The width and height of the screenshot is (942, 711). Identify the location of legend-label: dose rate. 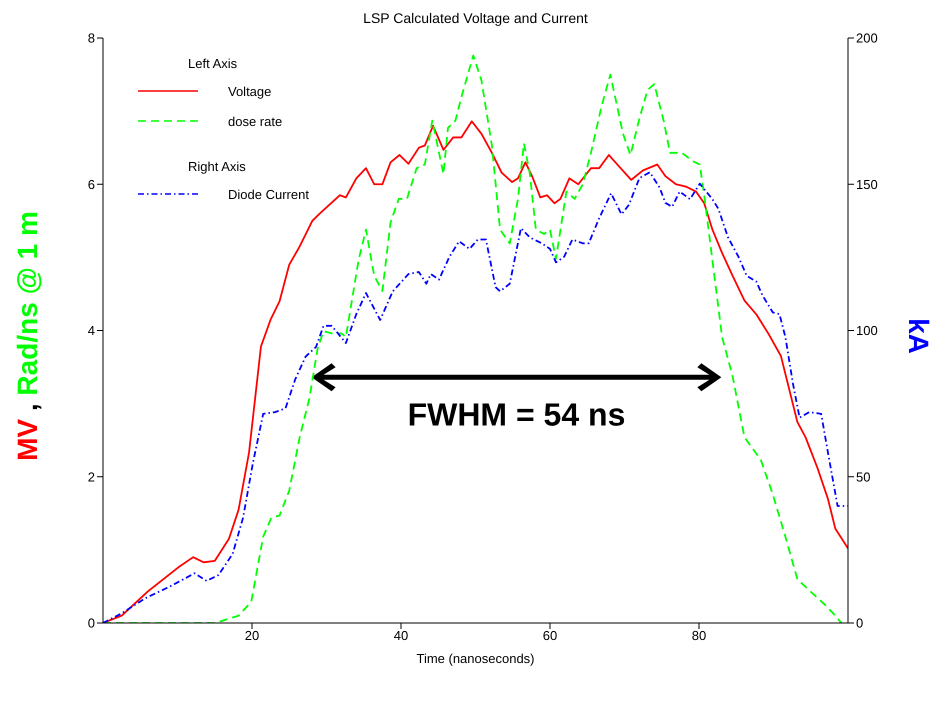
(255, 121).